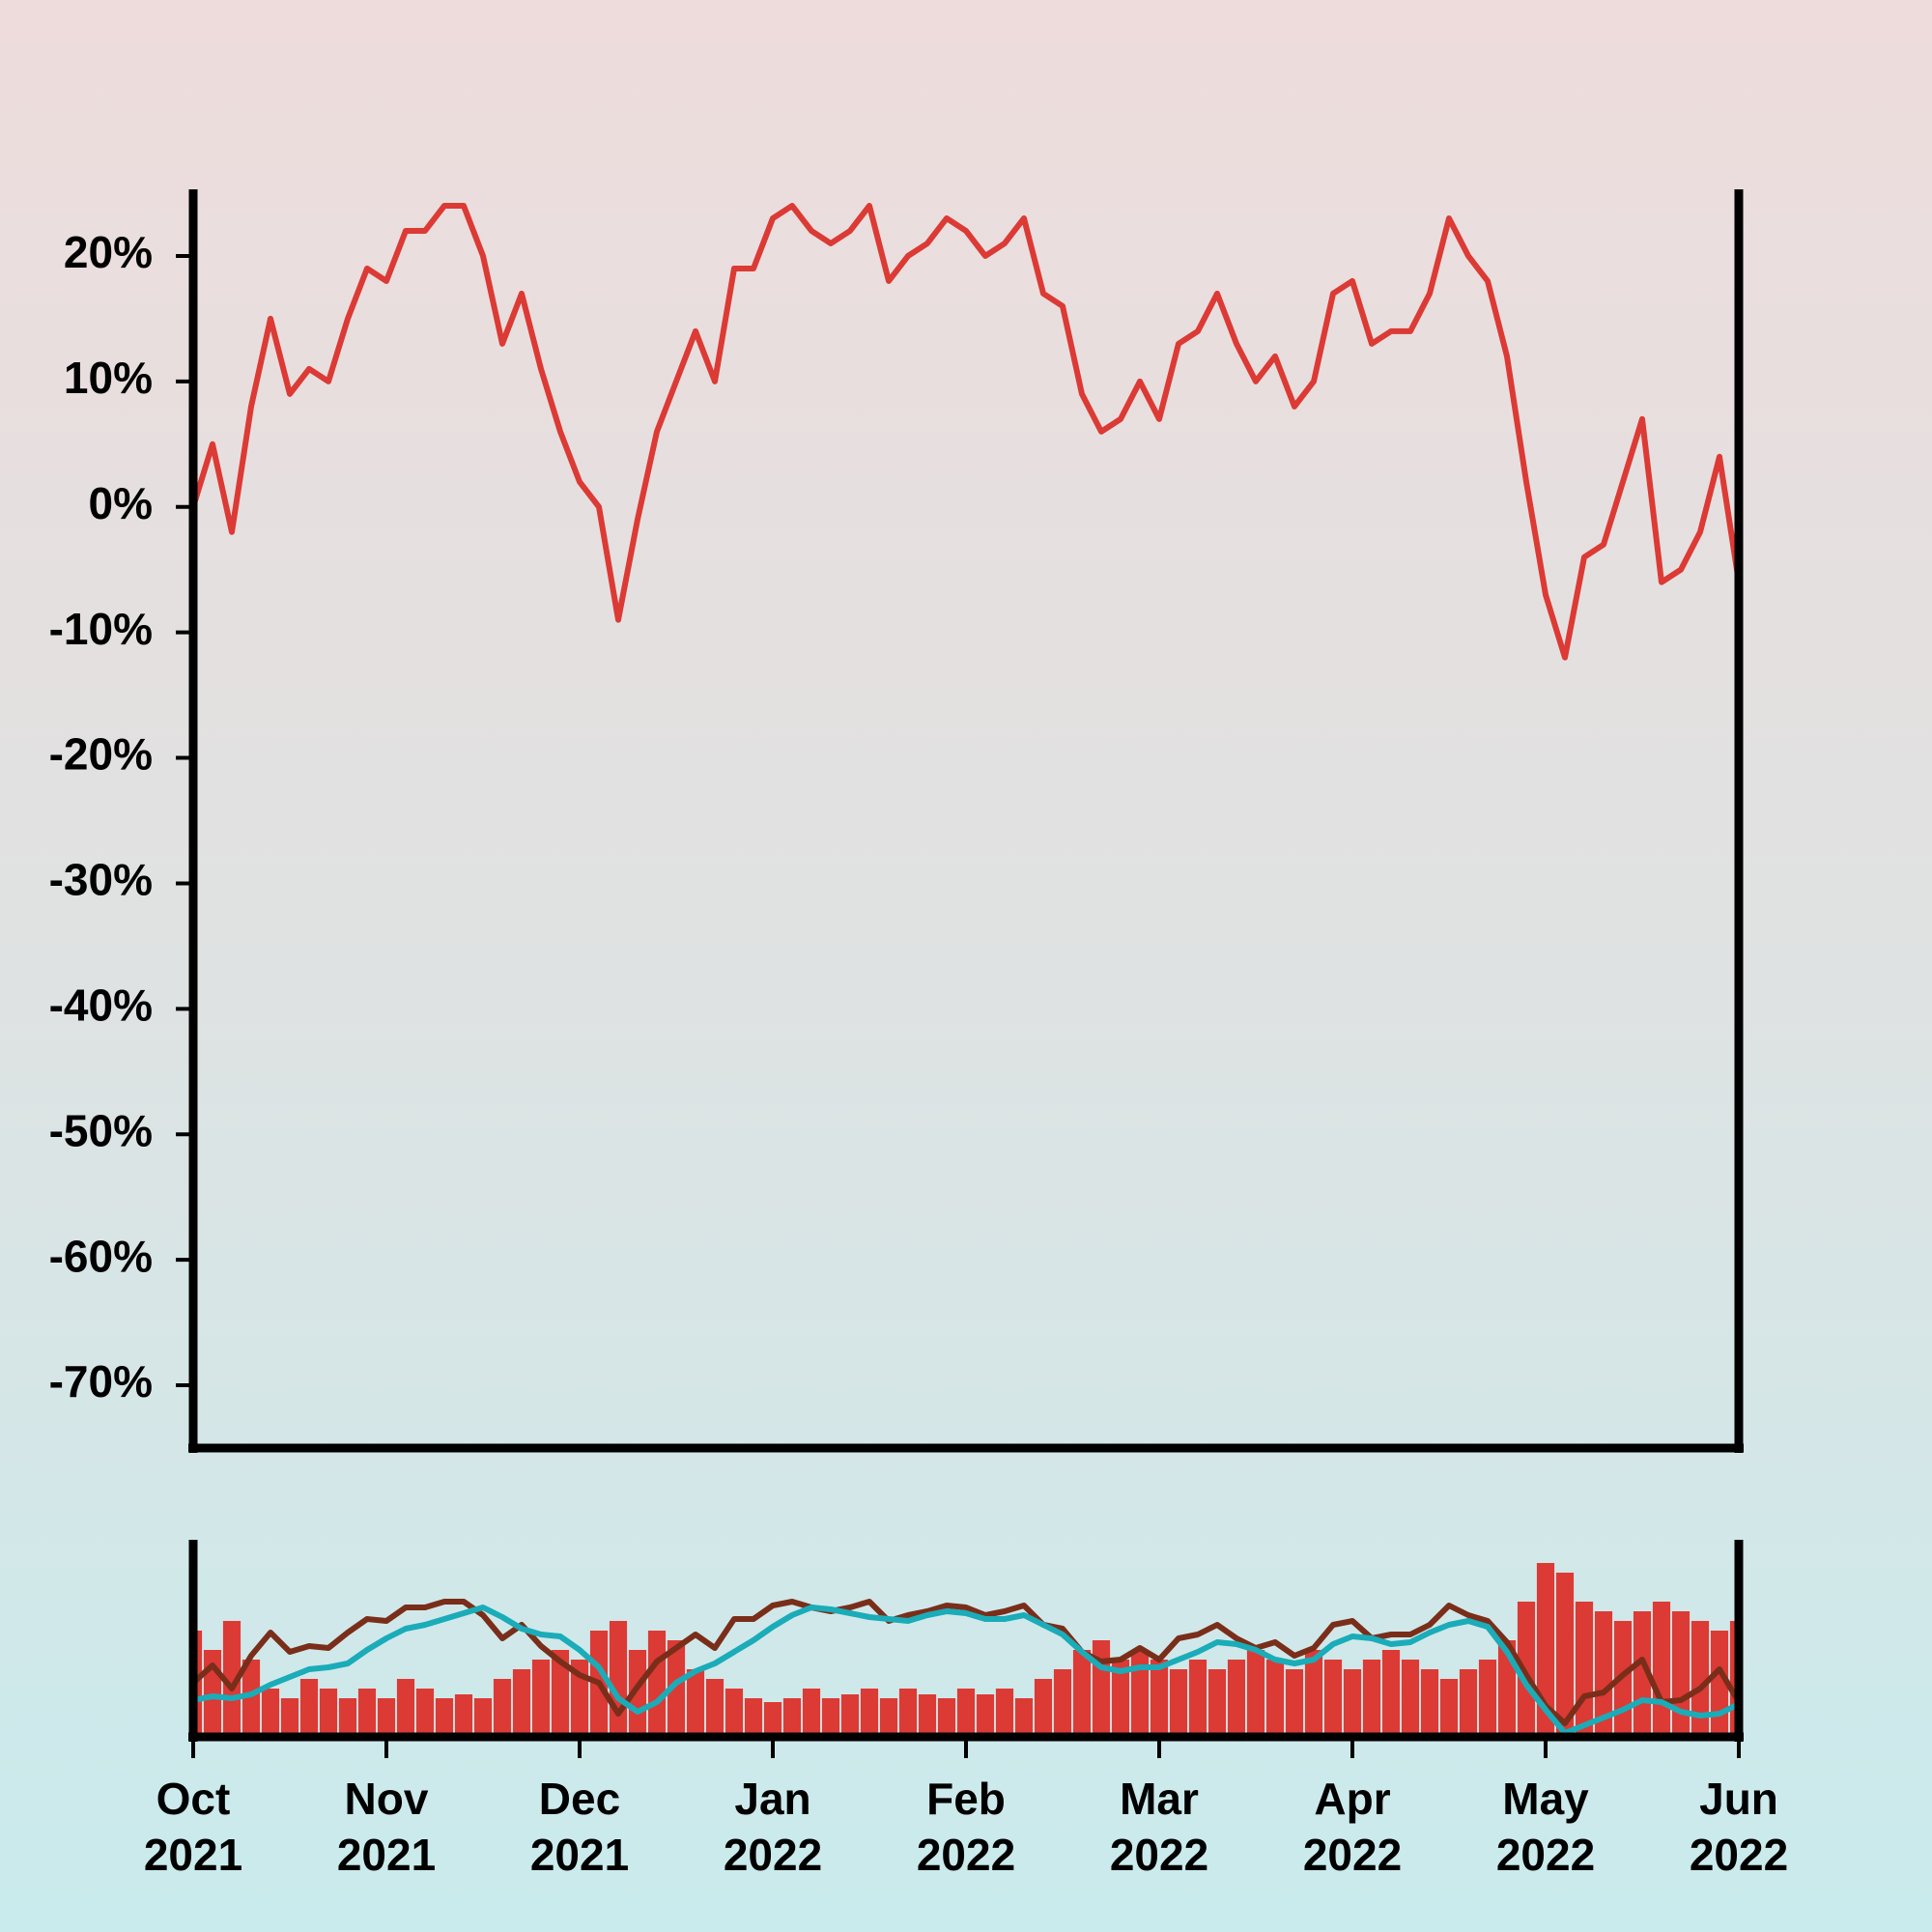  What do you see at coordinates (101, 754) in the screenshot?
I see `y-tick-label: -20%` at bounding box center [101, 754].